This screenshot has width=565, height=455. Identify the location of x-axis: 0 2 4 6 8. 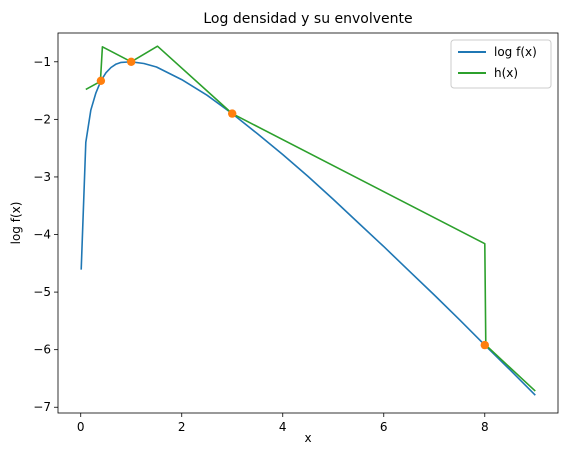
(283, 423).